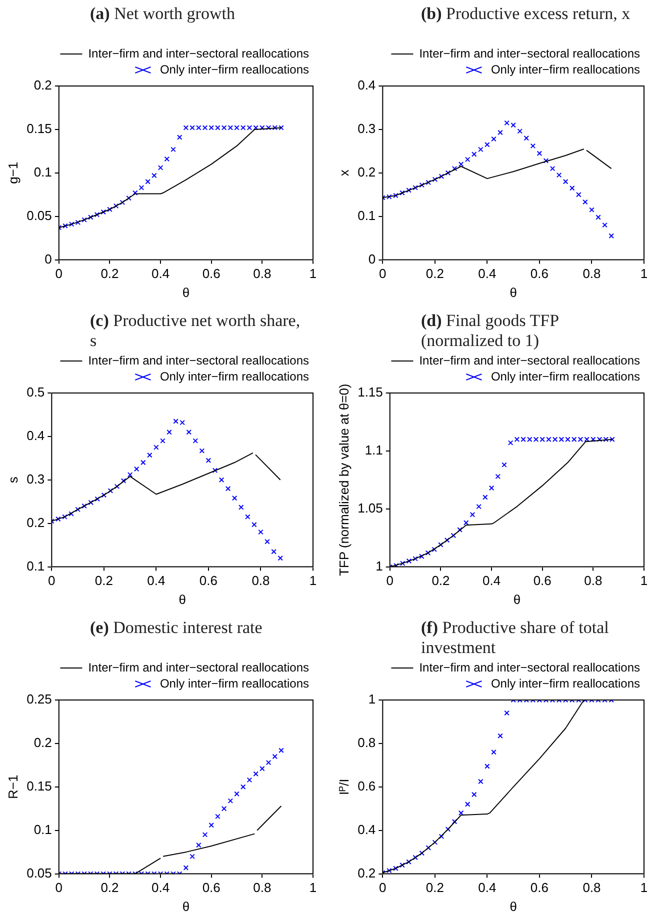  I want to click on y-axis-title: g−1, so click(12, 173).